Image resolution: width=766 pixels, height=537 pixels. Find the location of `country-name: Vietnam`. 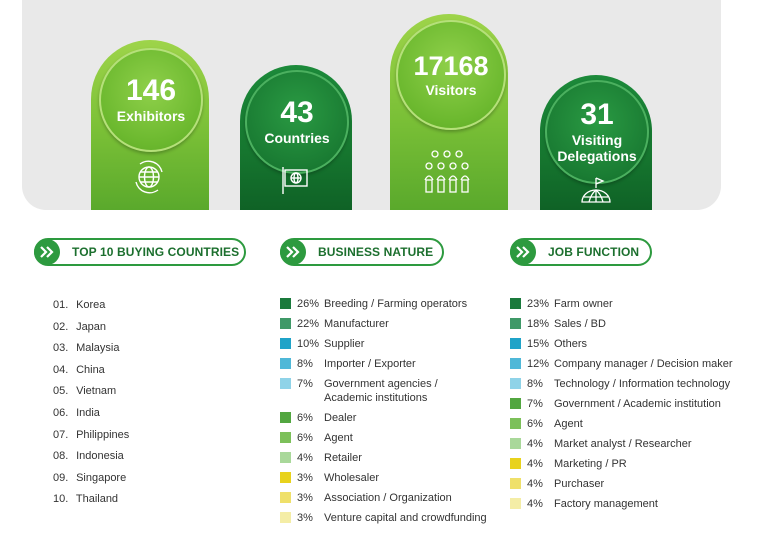

country-name: Vietnam is located at coordinates (96, 391).